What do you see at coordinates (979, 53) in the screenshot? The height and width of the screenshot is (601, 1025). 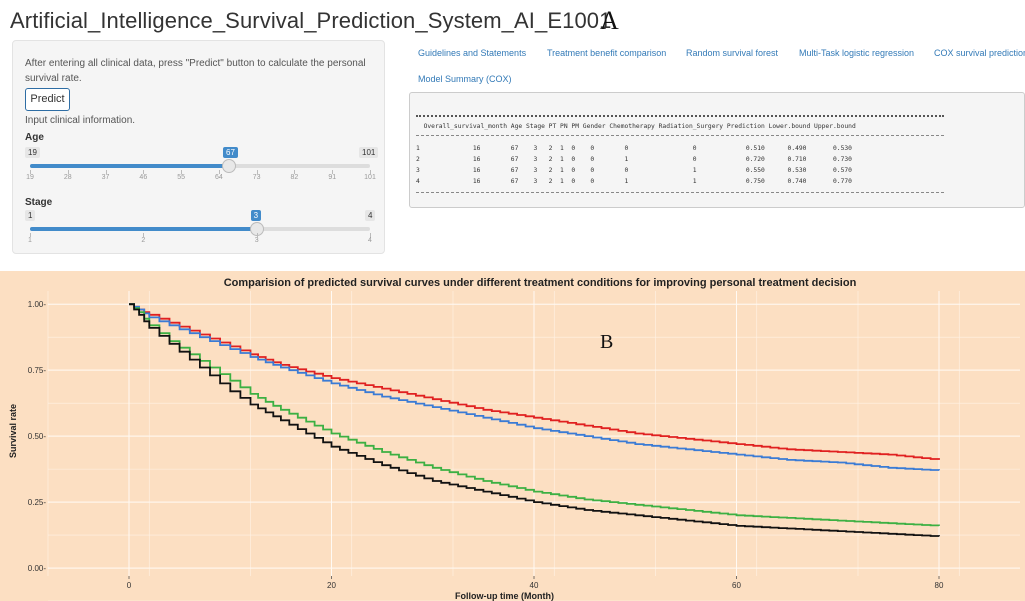 I see `tab-cox-survival: COX survival prediction` at bounding box center [979, 53].